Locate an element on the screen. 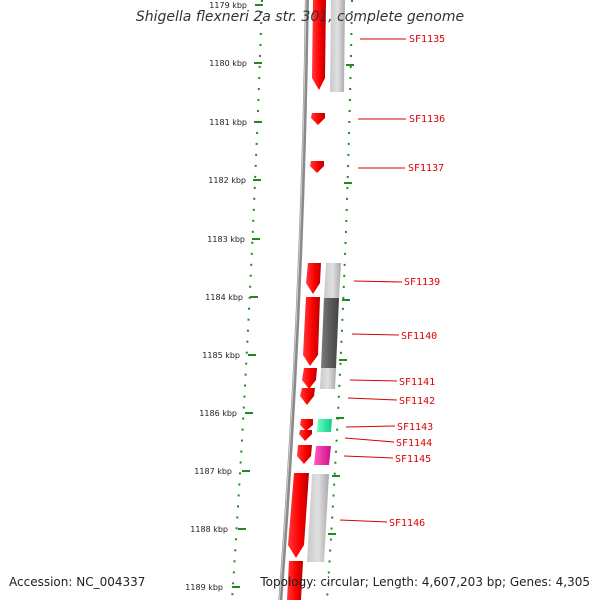 The image size is (600, 600). tick-label: 1187 kbp is located at coordinates (213, 471).